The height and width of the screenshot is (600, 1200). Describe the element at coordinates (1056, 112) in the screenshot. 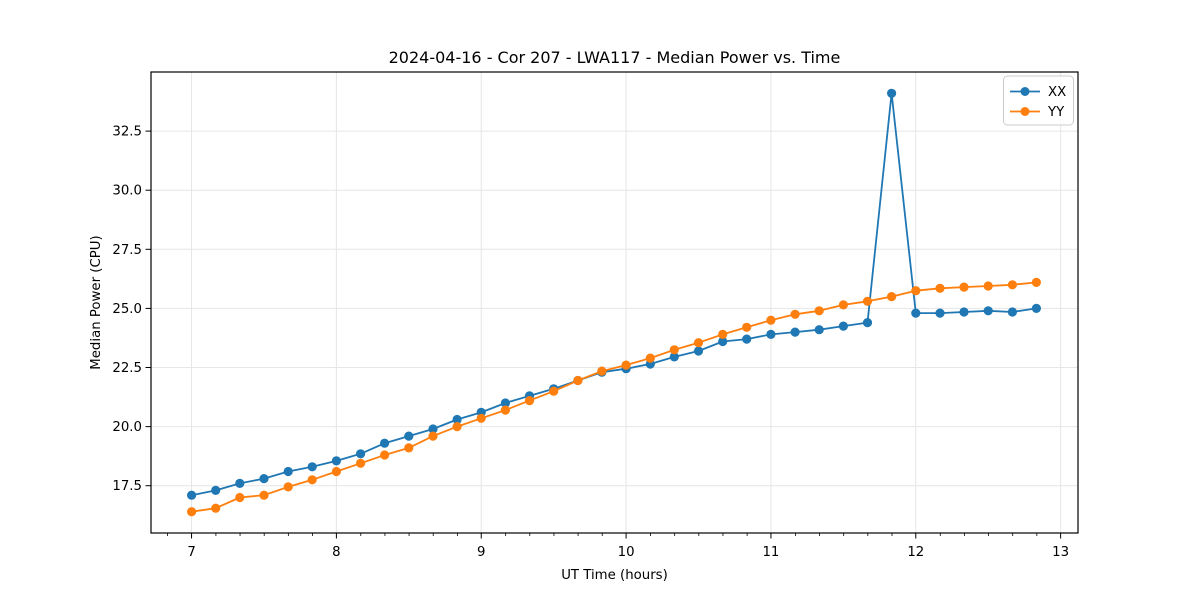

I see `legend-label-yy: YY` at that location.